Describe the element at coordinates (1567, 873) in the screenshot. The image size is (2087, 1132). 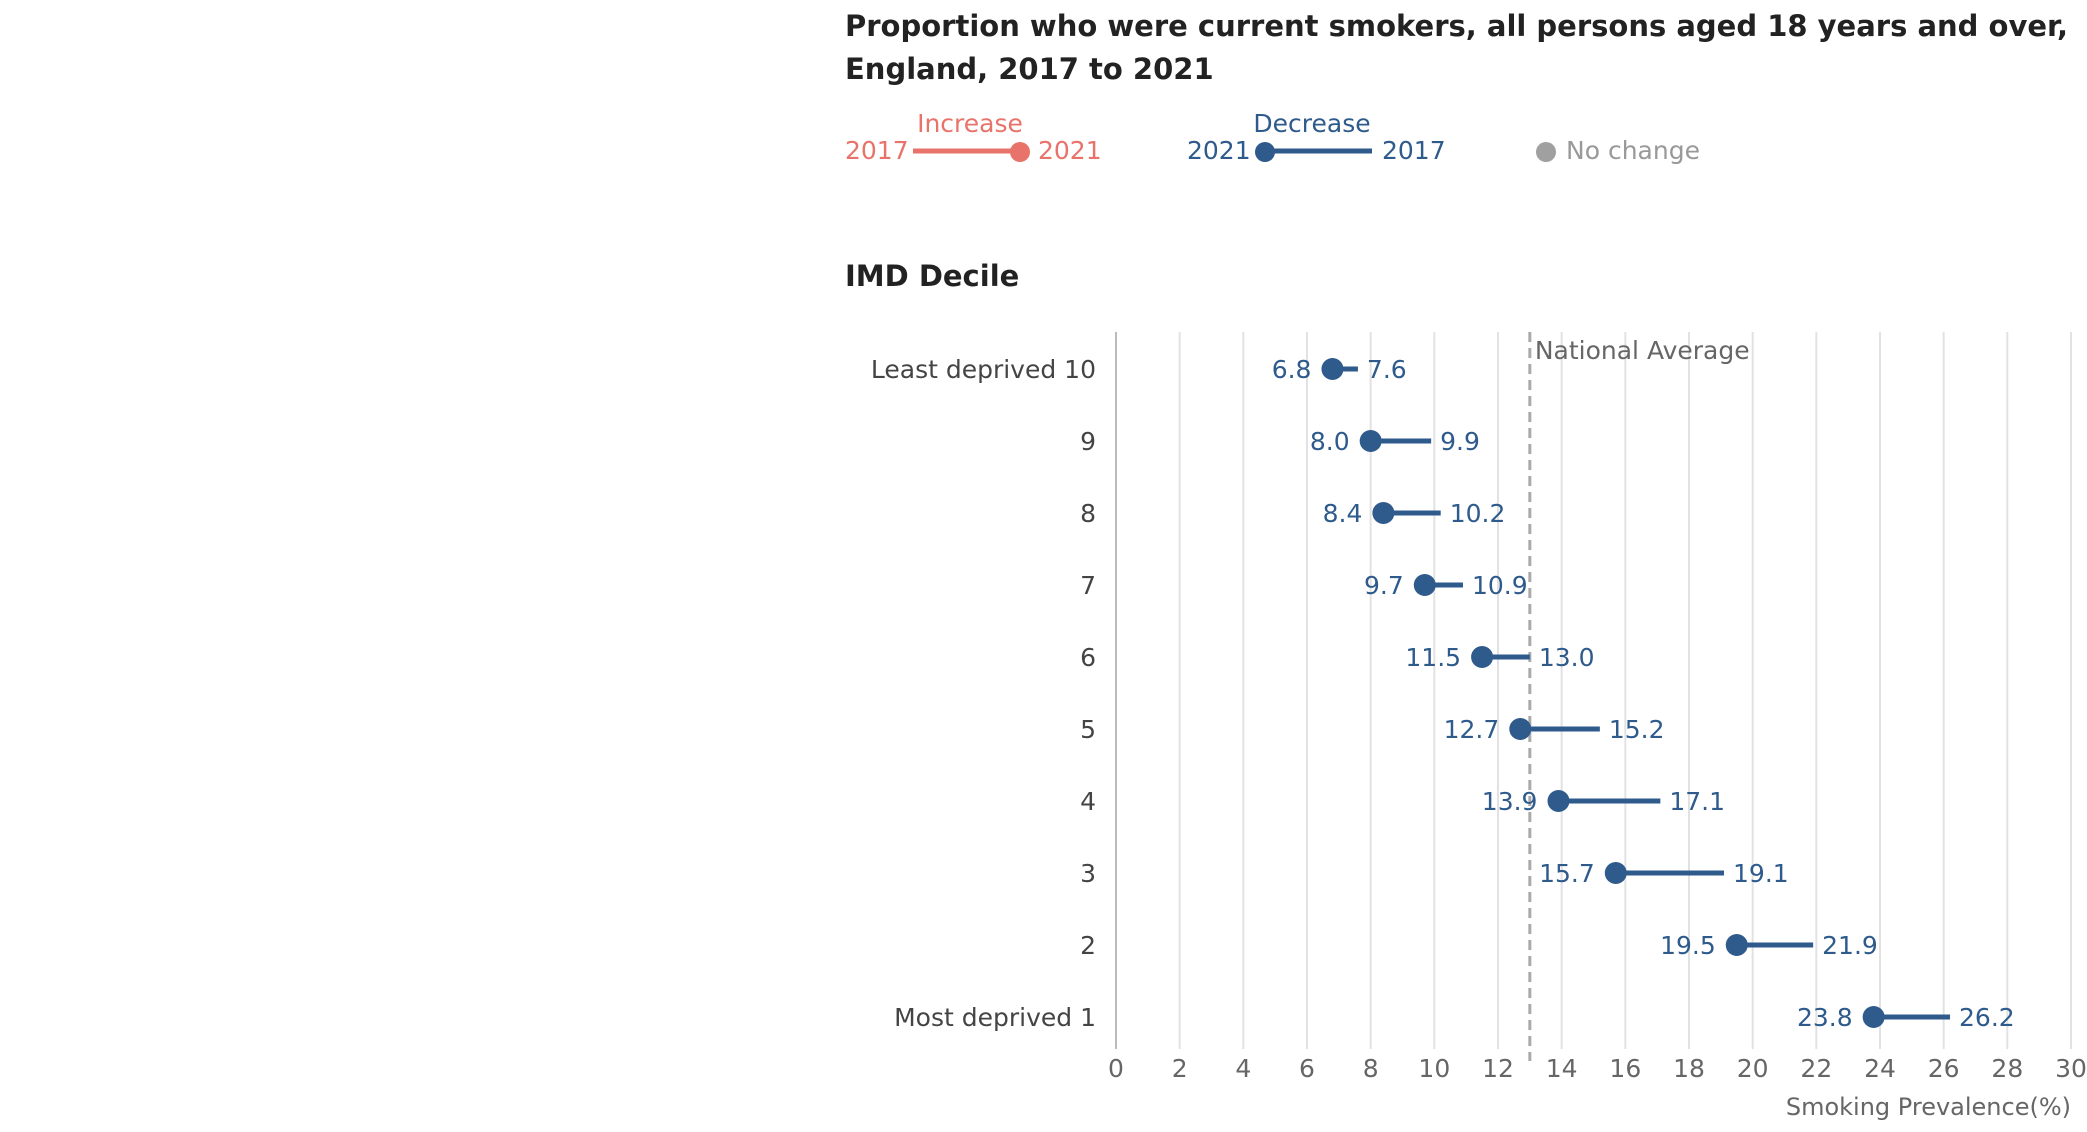
I see `value-label-2021-7: 15.7` at that location.